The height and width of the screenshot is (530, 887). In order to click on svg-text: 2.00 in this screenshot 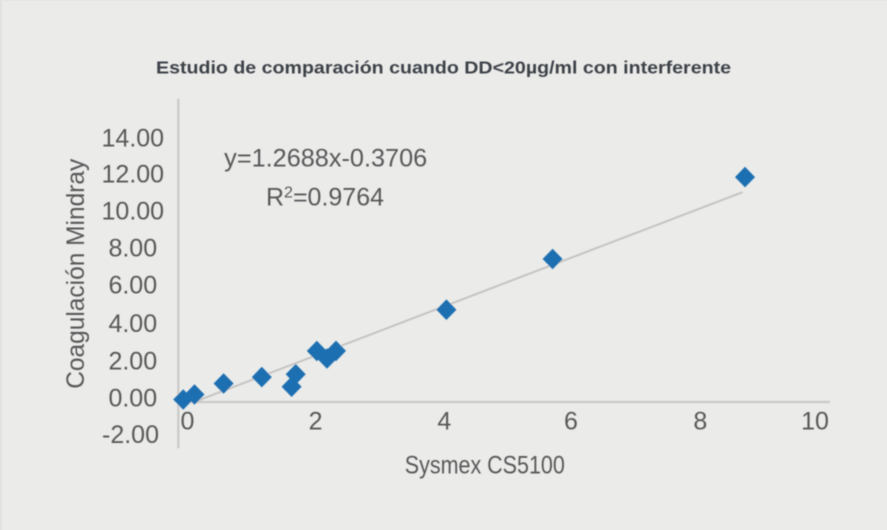, I will do `click(132, 361)`.